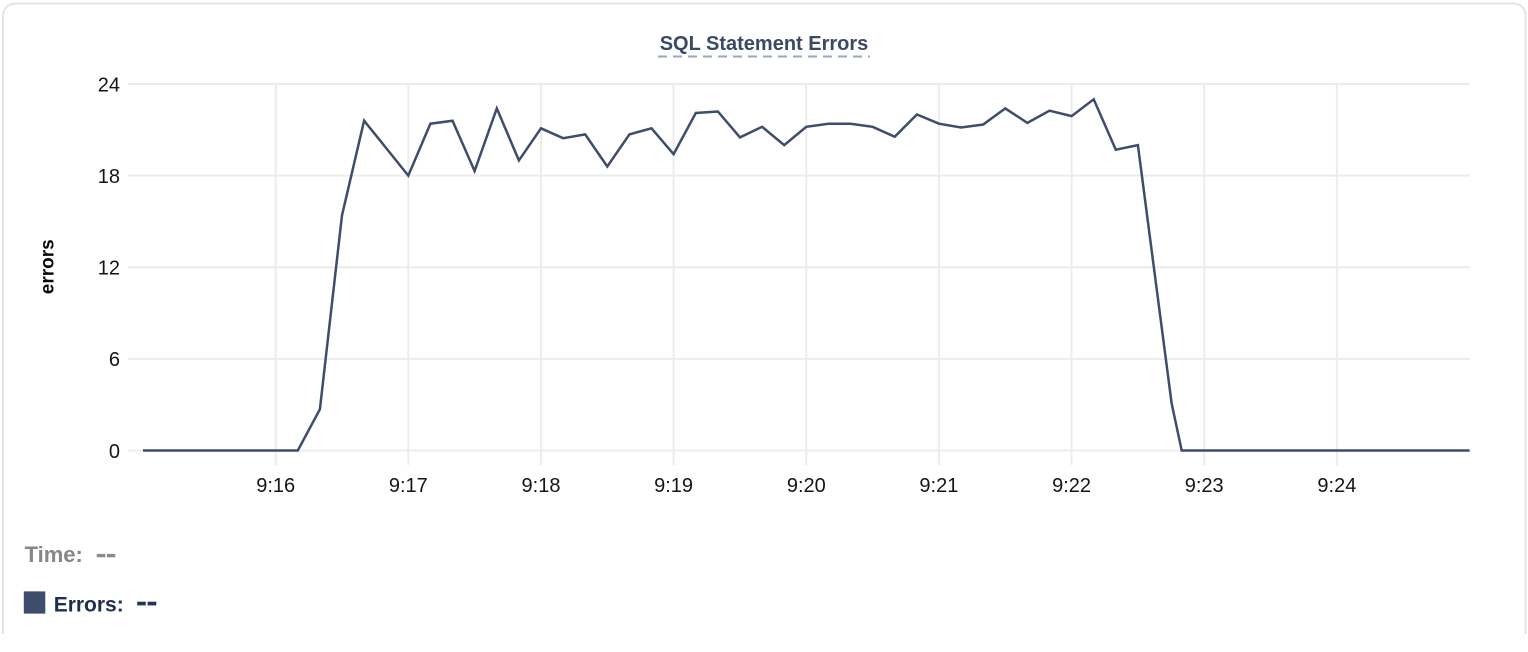 This screenshot has width=1528, height=652. Describe the element at coordinates (408, 486) in the screenshot. I see `svg-text: 9:17` at that location.